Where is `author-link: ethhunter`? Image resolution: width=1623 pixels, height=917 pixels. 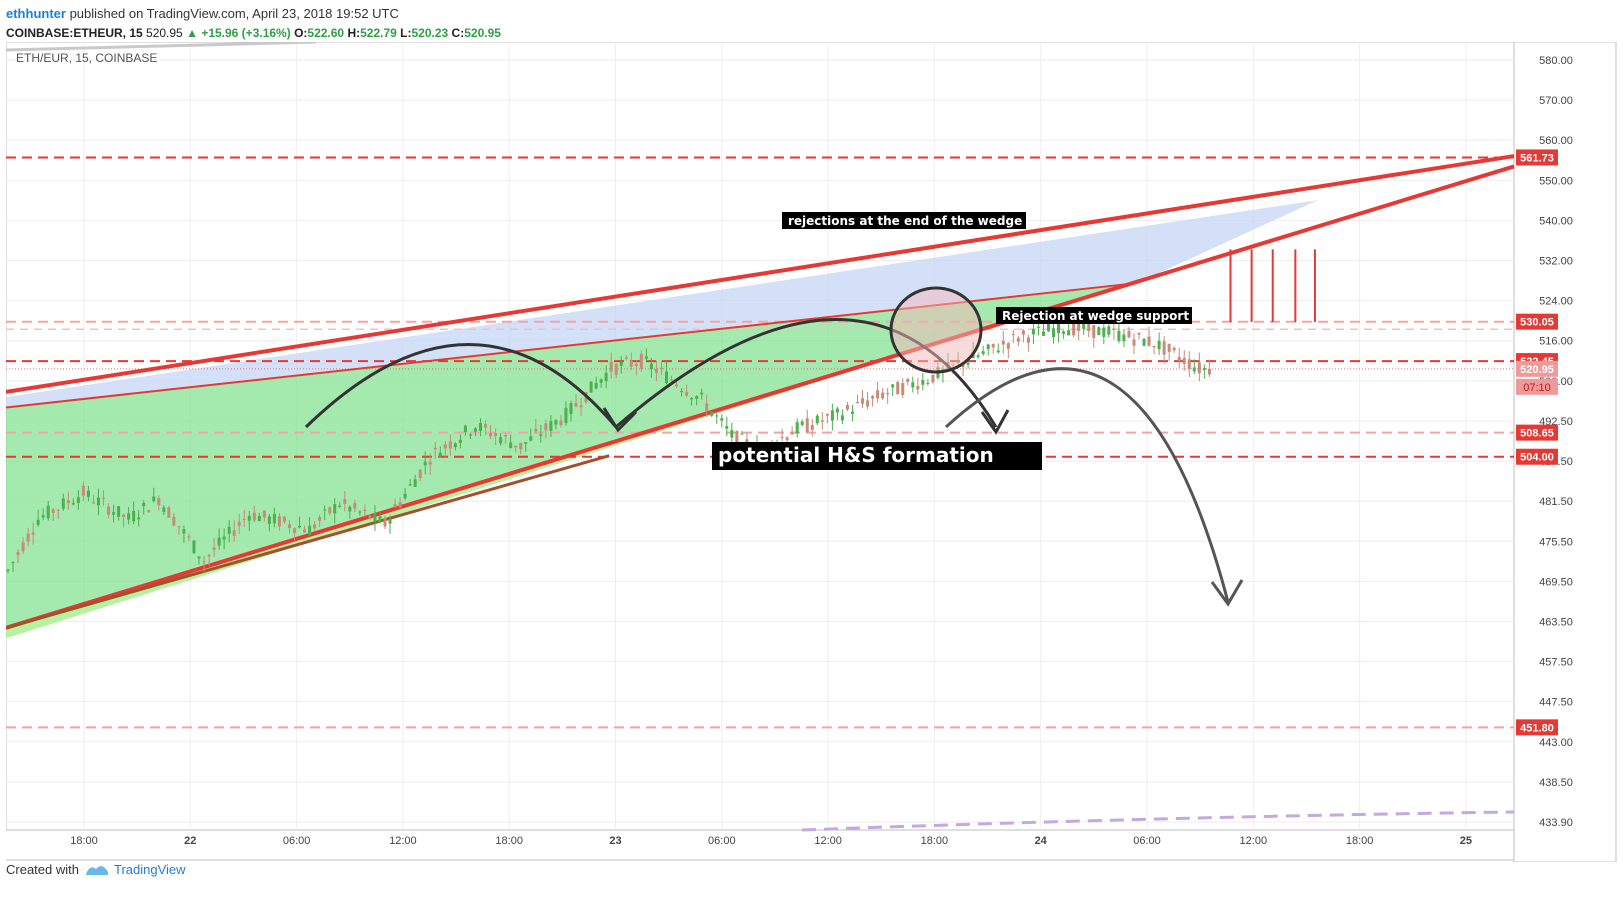
author-link: ethhunter is located at coordinates (36, 13).